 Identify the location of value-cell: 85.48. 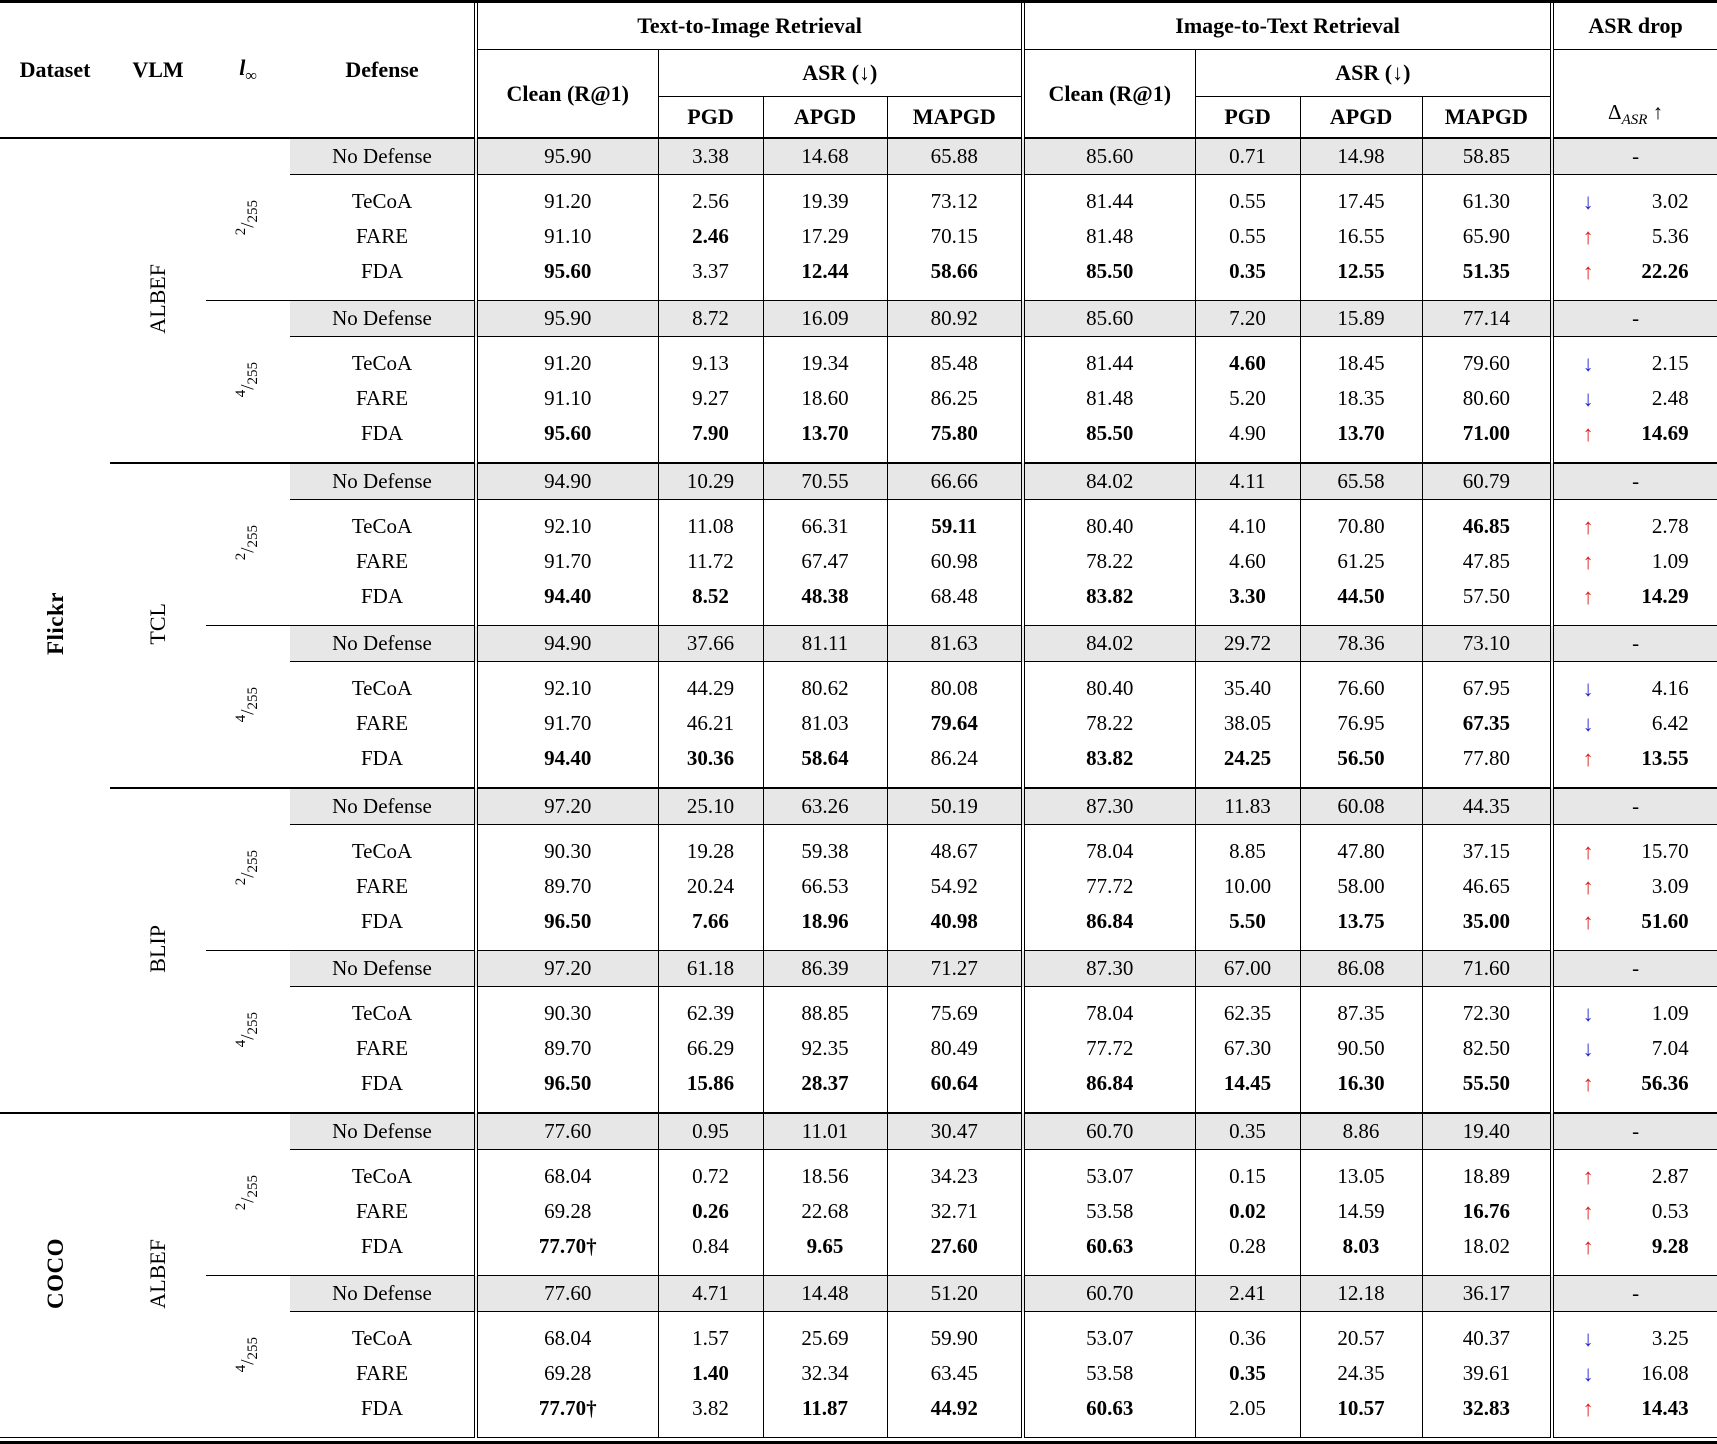
(955, 358).